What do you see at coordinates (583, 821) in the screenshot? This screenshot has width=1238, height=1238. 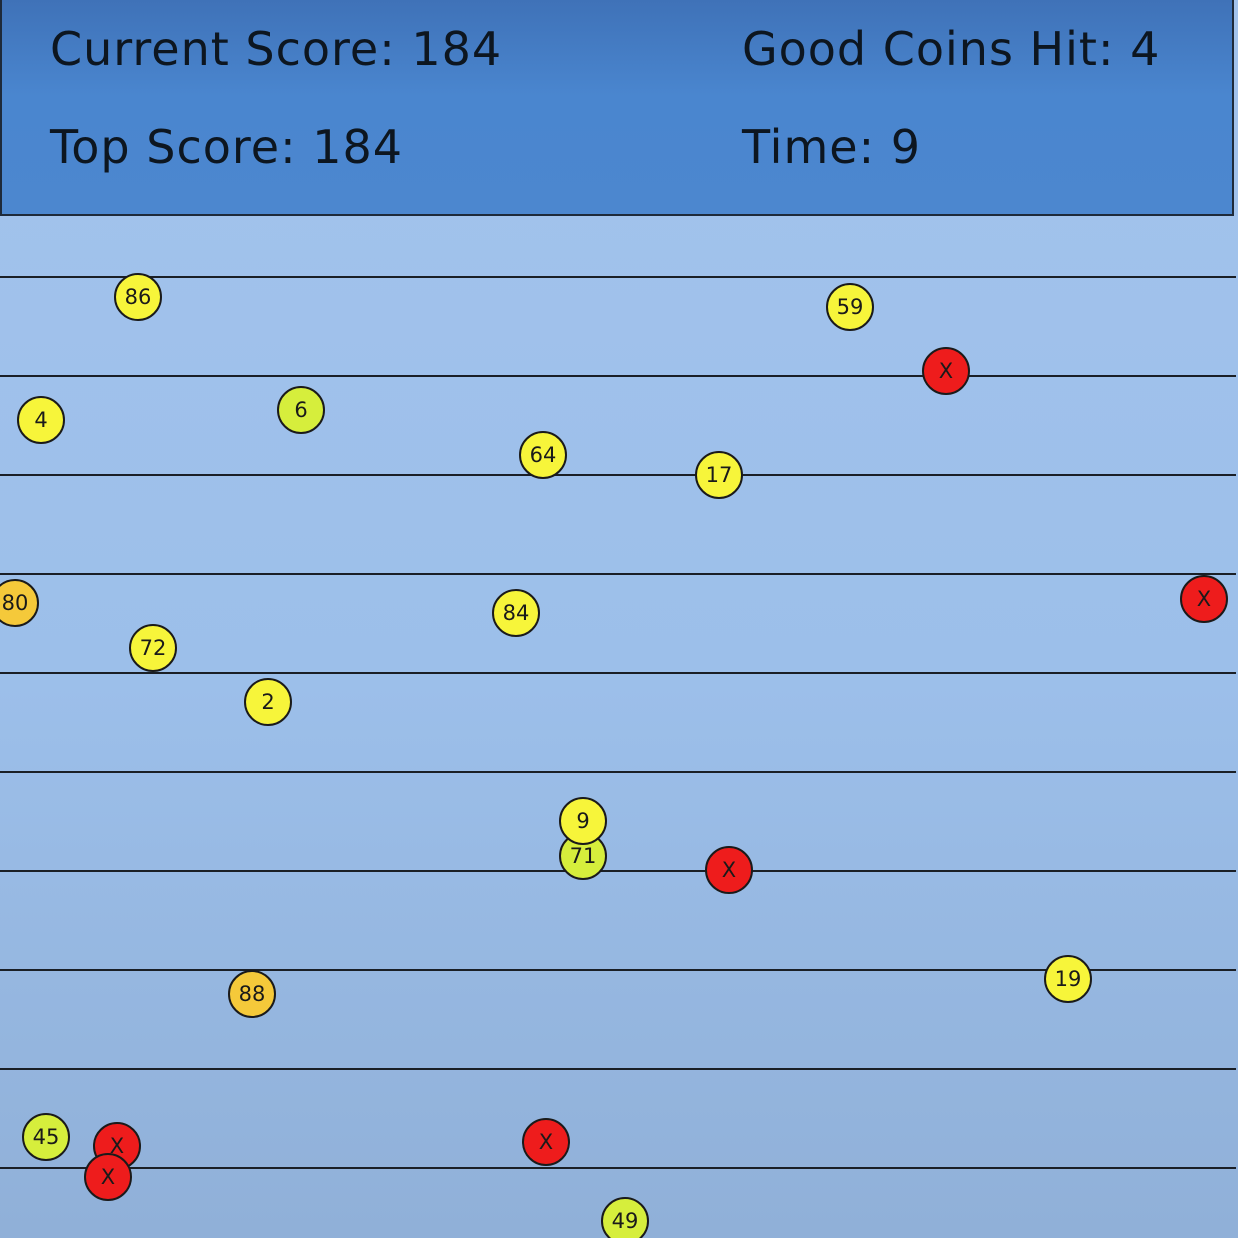 I see `good-coin: 9` at bounding box center [583, 821].